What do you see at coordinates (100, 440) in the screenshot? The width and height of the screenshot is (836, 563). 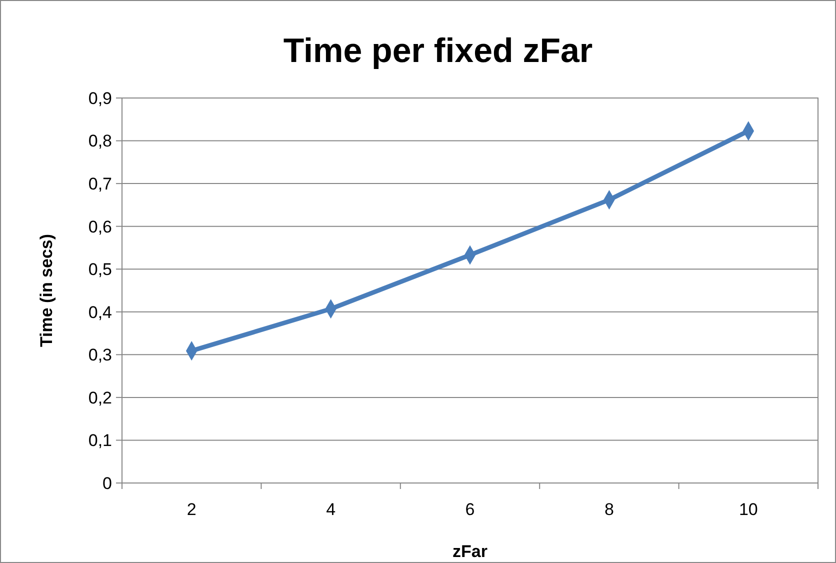 I see `y-tick-label: 0,1` at bounding box center [100, 440].